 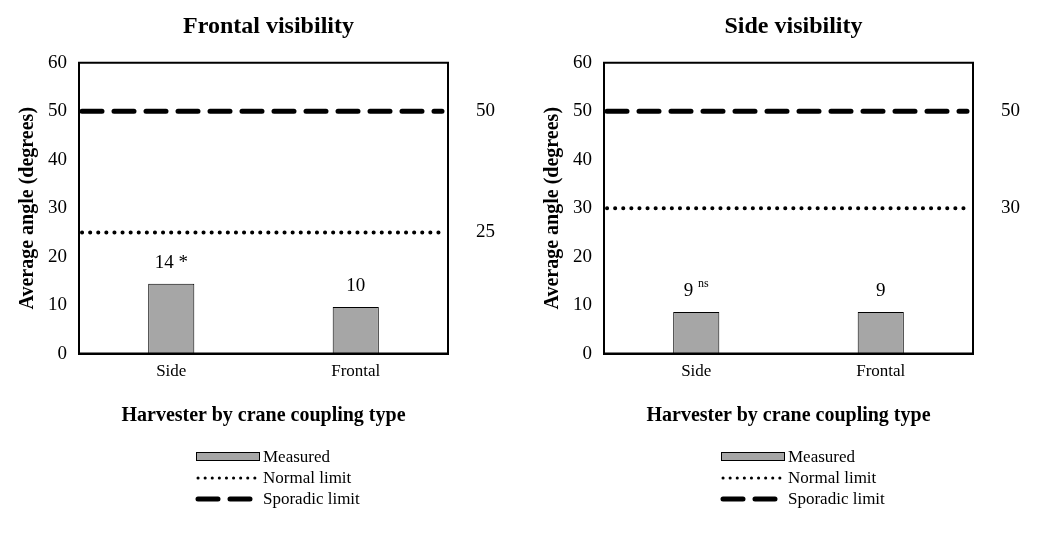 I want to click on y2-tick-label: 25, so click(x=485, y=231).